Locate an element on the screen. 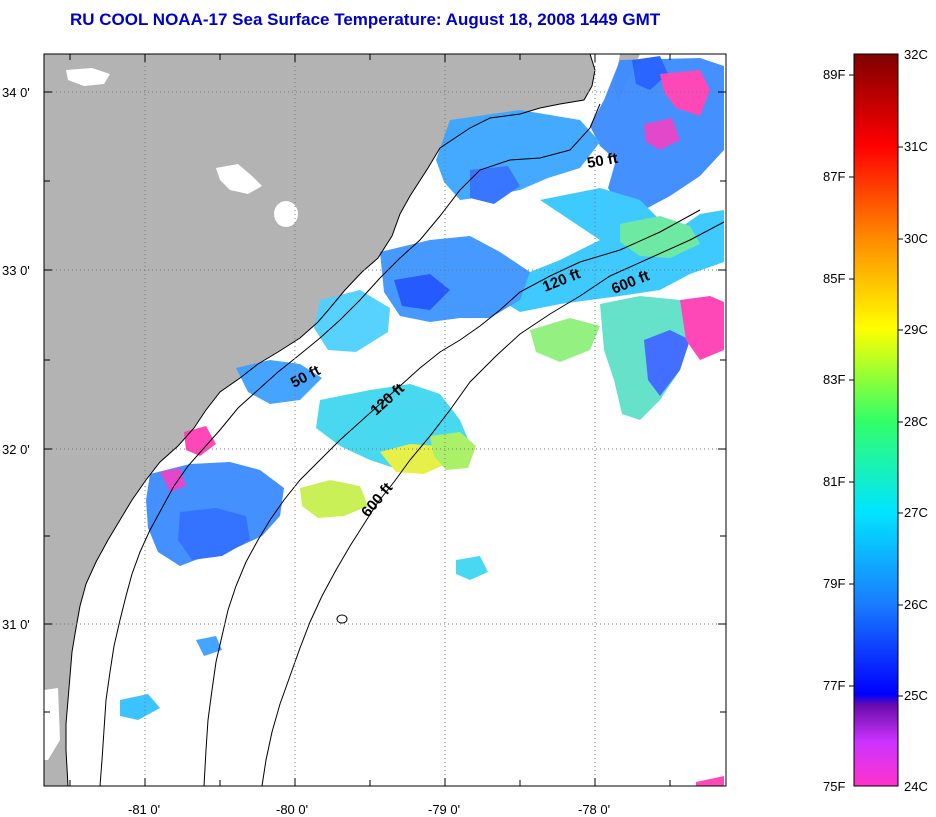 The width and height of the screenshot is (936, 817). colorbar-fahrenheit-label: 75F is located at coordinates (834, 786).